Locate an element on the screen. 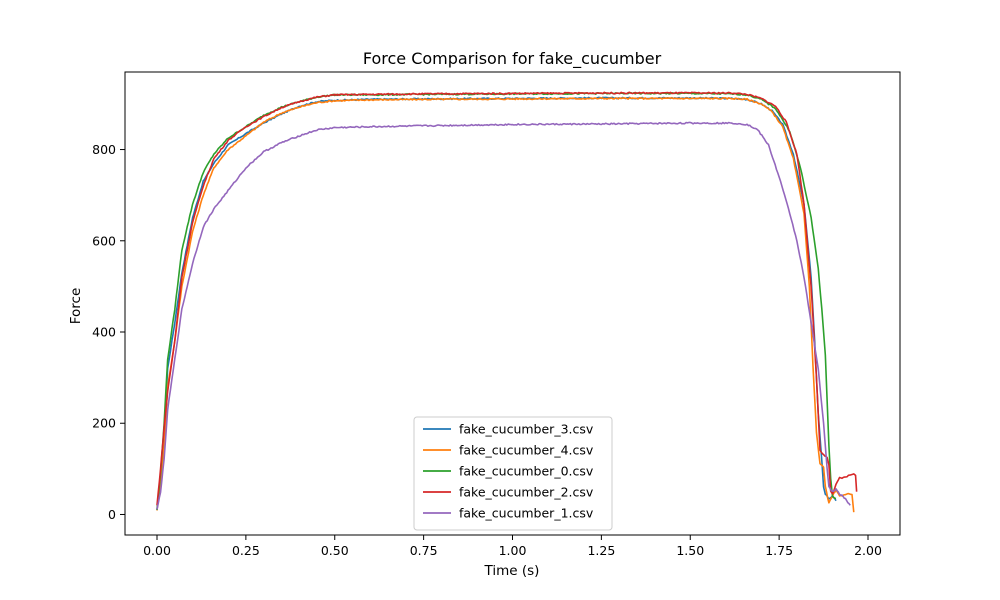  x-tick-label: 2.00 is located at coordinates (868, 550).